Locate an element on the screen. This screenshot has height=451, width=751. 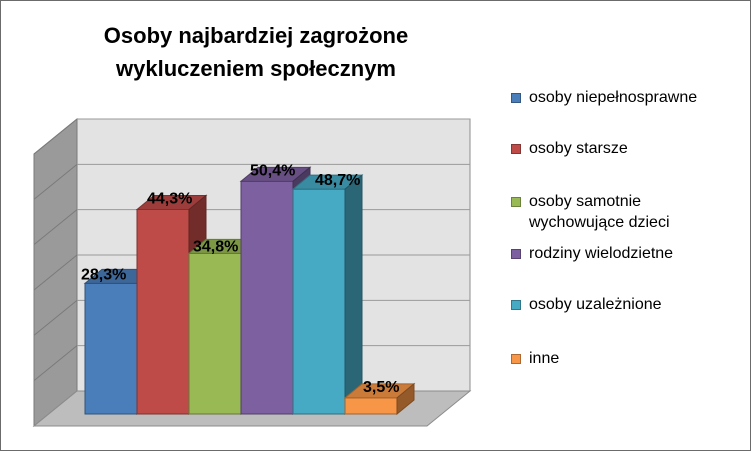
legend-label: osoby uzależnione is located at coordinates (595, 304).